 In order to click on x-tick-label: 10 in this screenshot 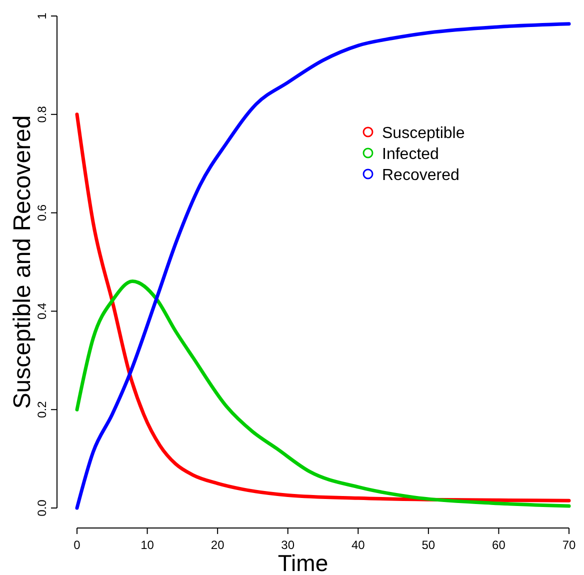, I will do `click(147, 545)`.